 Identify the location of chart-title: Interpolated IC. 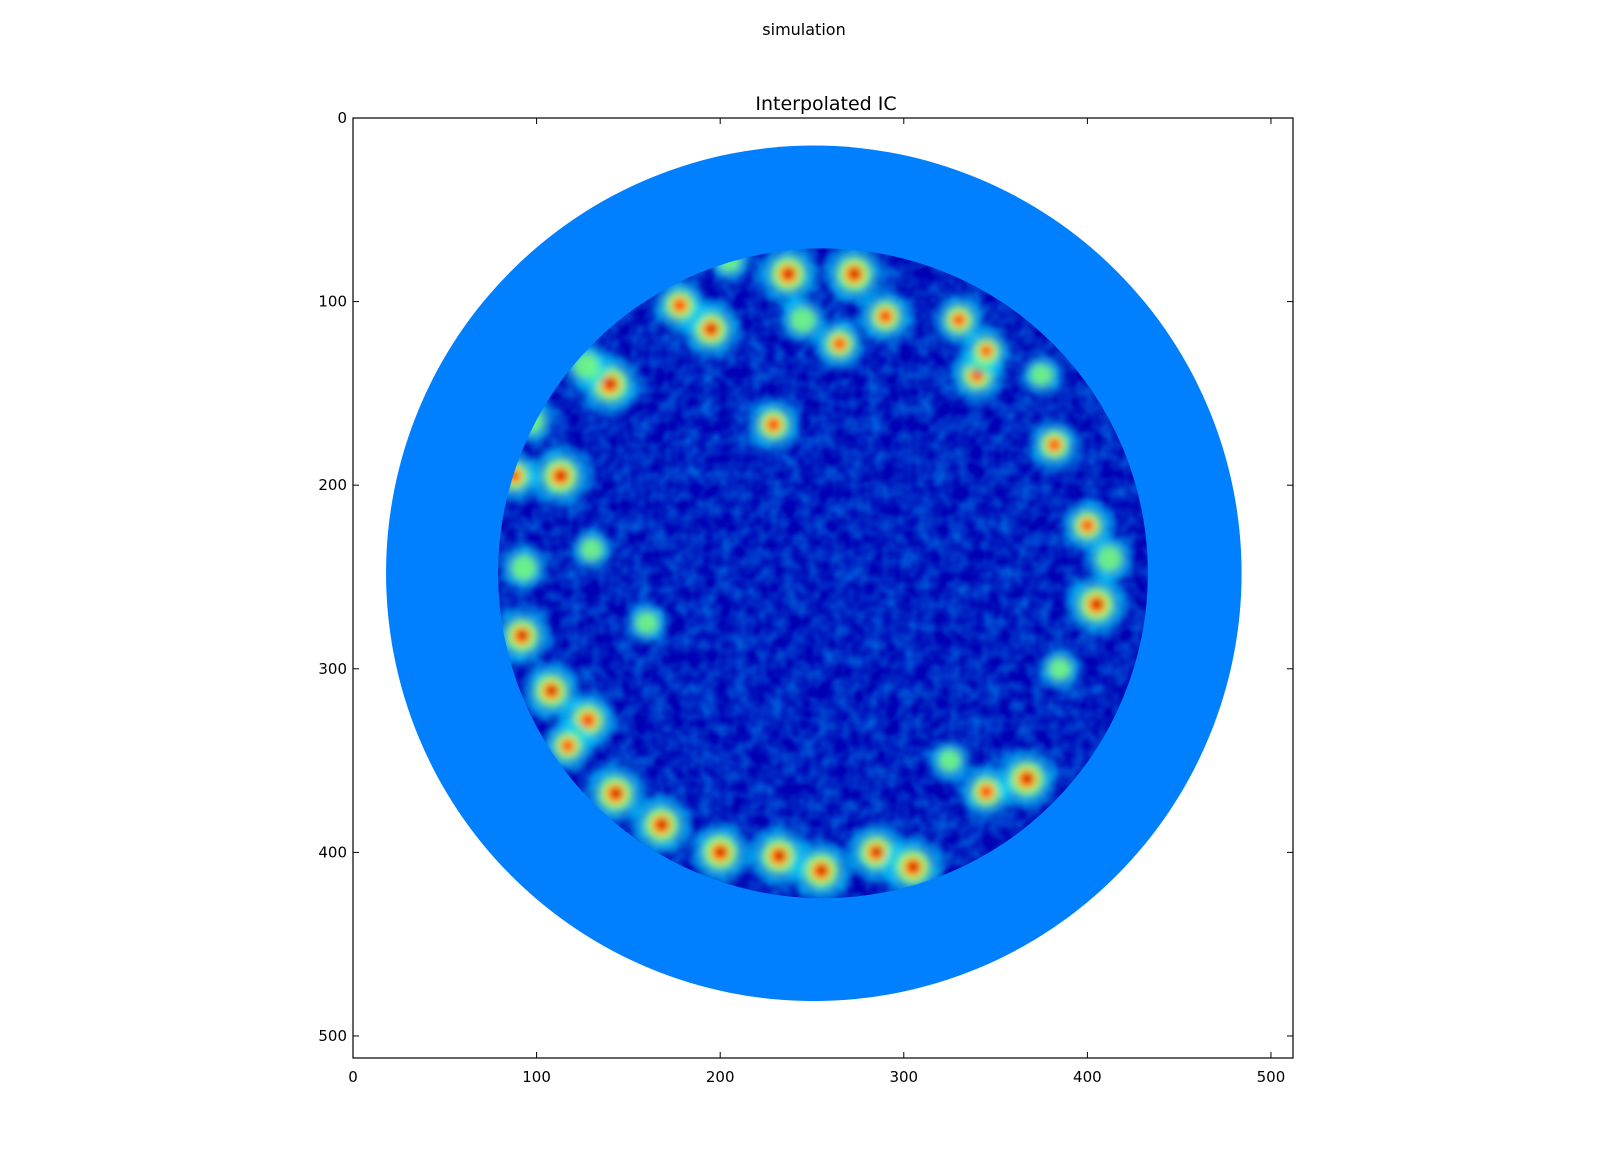
(825, 104).